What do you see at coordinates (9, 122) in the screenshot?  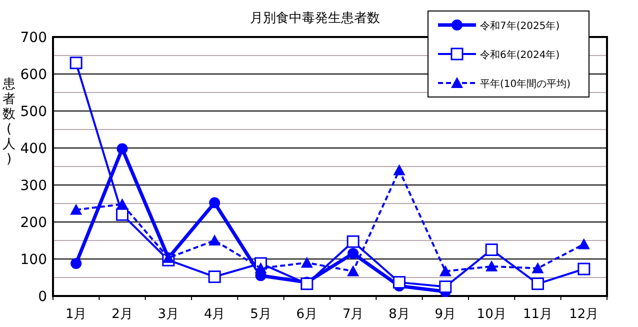 I see `y-axis-title: 患者数(人)` at bounding box center [9, 122].